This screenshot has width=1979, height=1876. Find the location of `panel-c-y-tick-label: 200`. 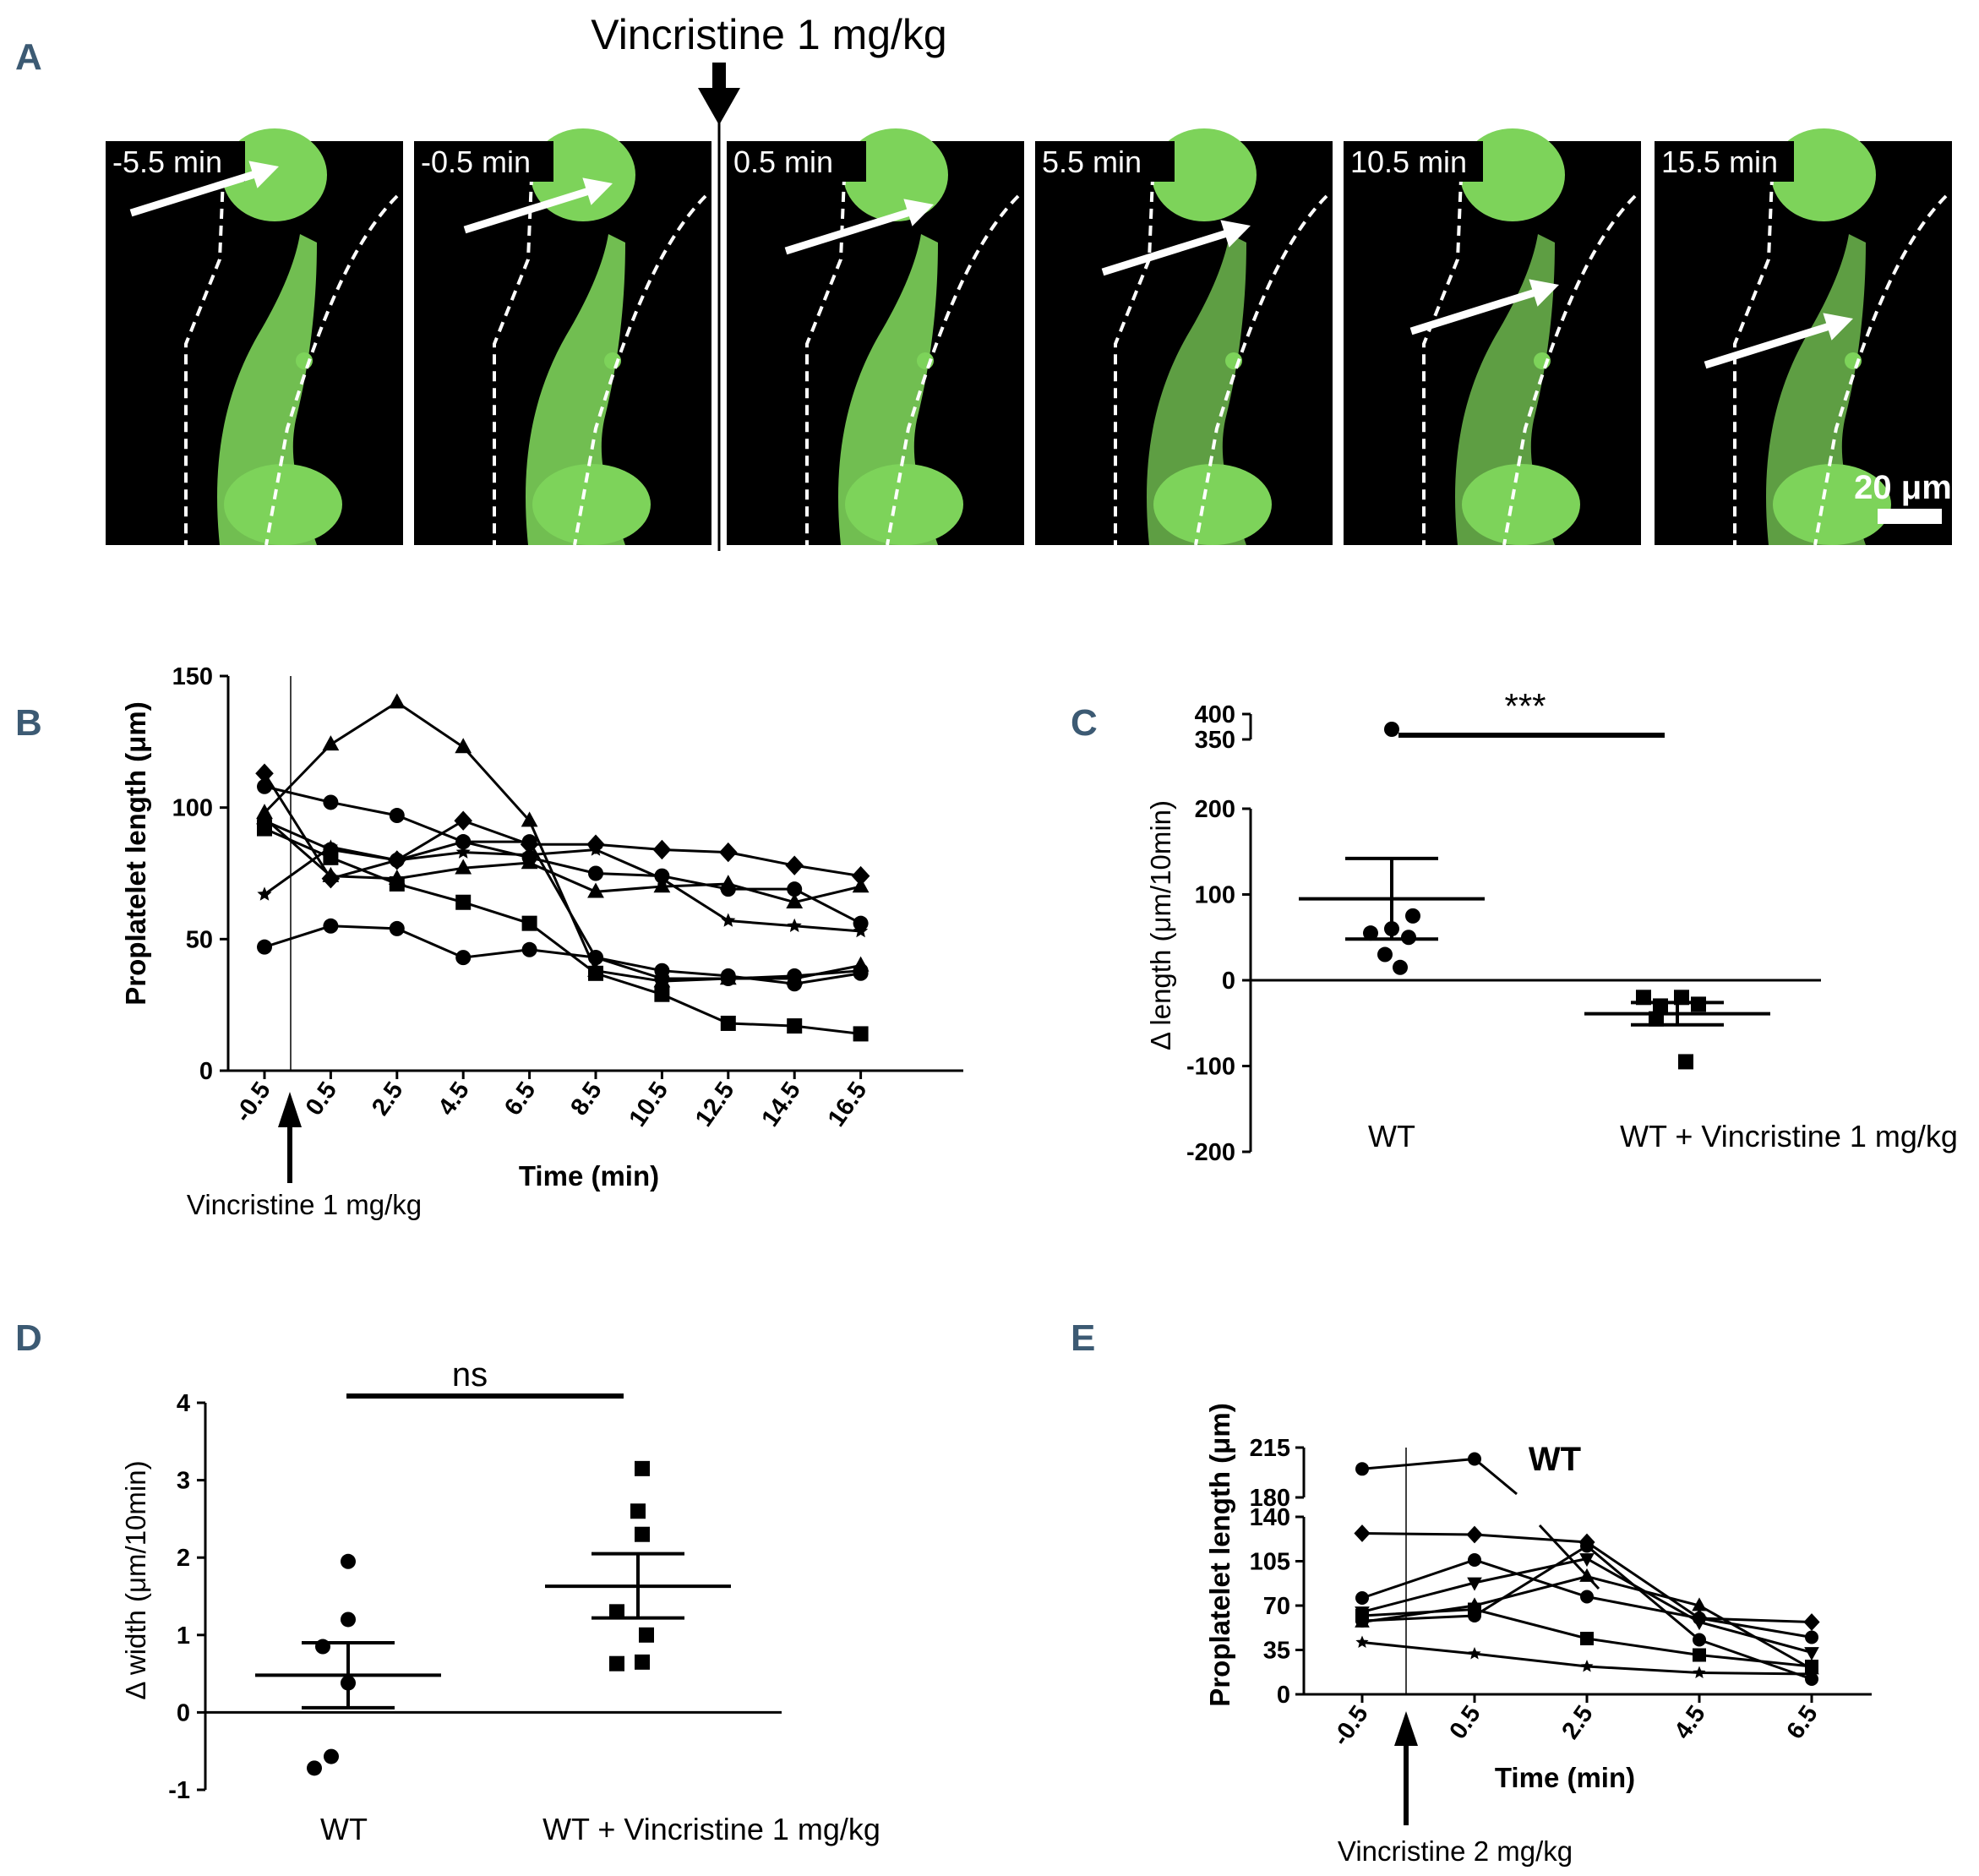

panel-c-y-tick-label: 200 is located at coordinates (1215, 809).